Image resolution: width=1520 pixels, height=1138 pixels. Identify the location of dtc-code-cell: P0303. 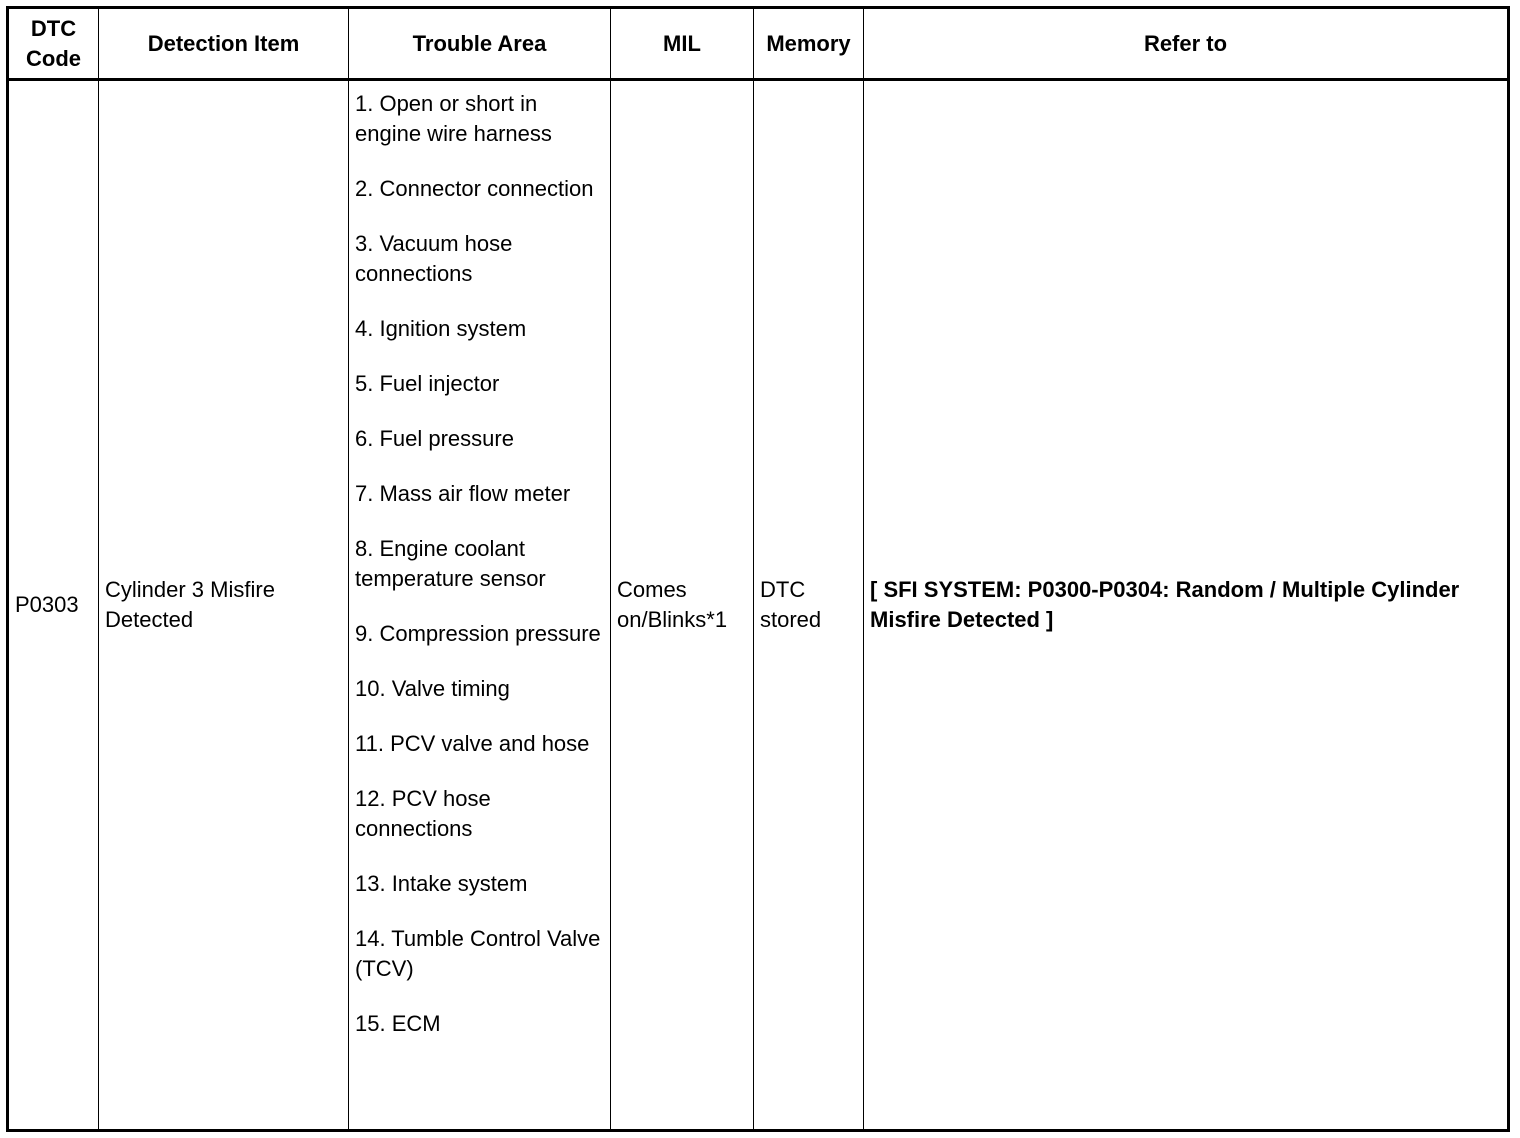
(53, 605).